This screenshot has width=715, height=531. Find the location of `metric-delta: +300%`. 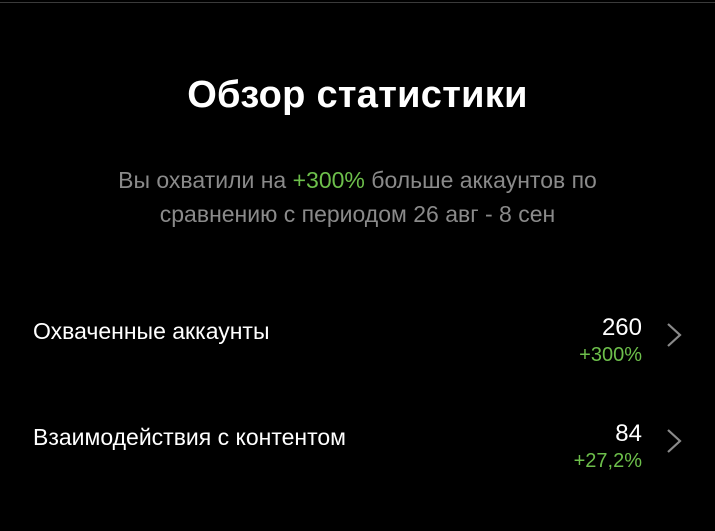

metric-delta: +300% is located at coordinates (610, 355).